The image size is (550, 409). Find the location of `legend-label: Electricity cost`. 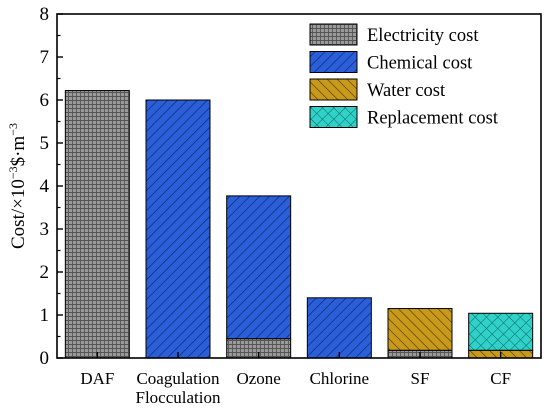

legend-label: Electricity cost is located at coordinates (423, 36).